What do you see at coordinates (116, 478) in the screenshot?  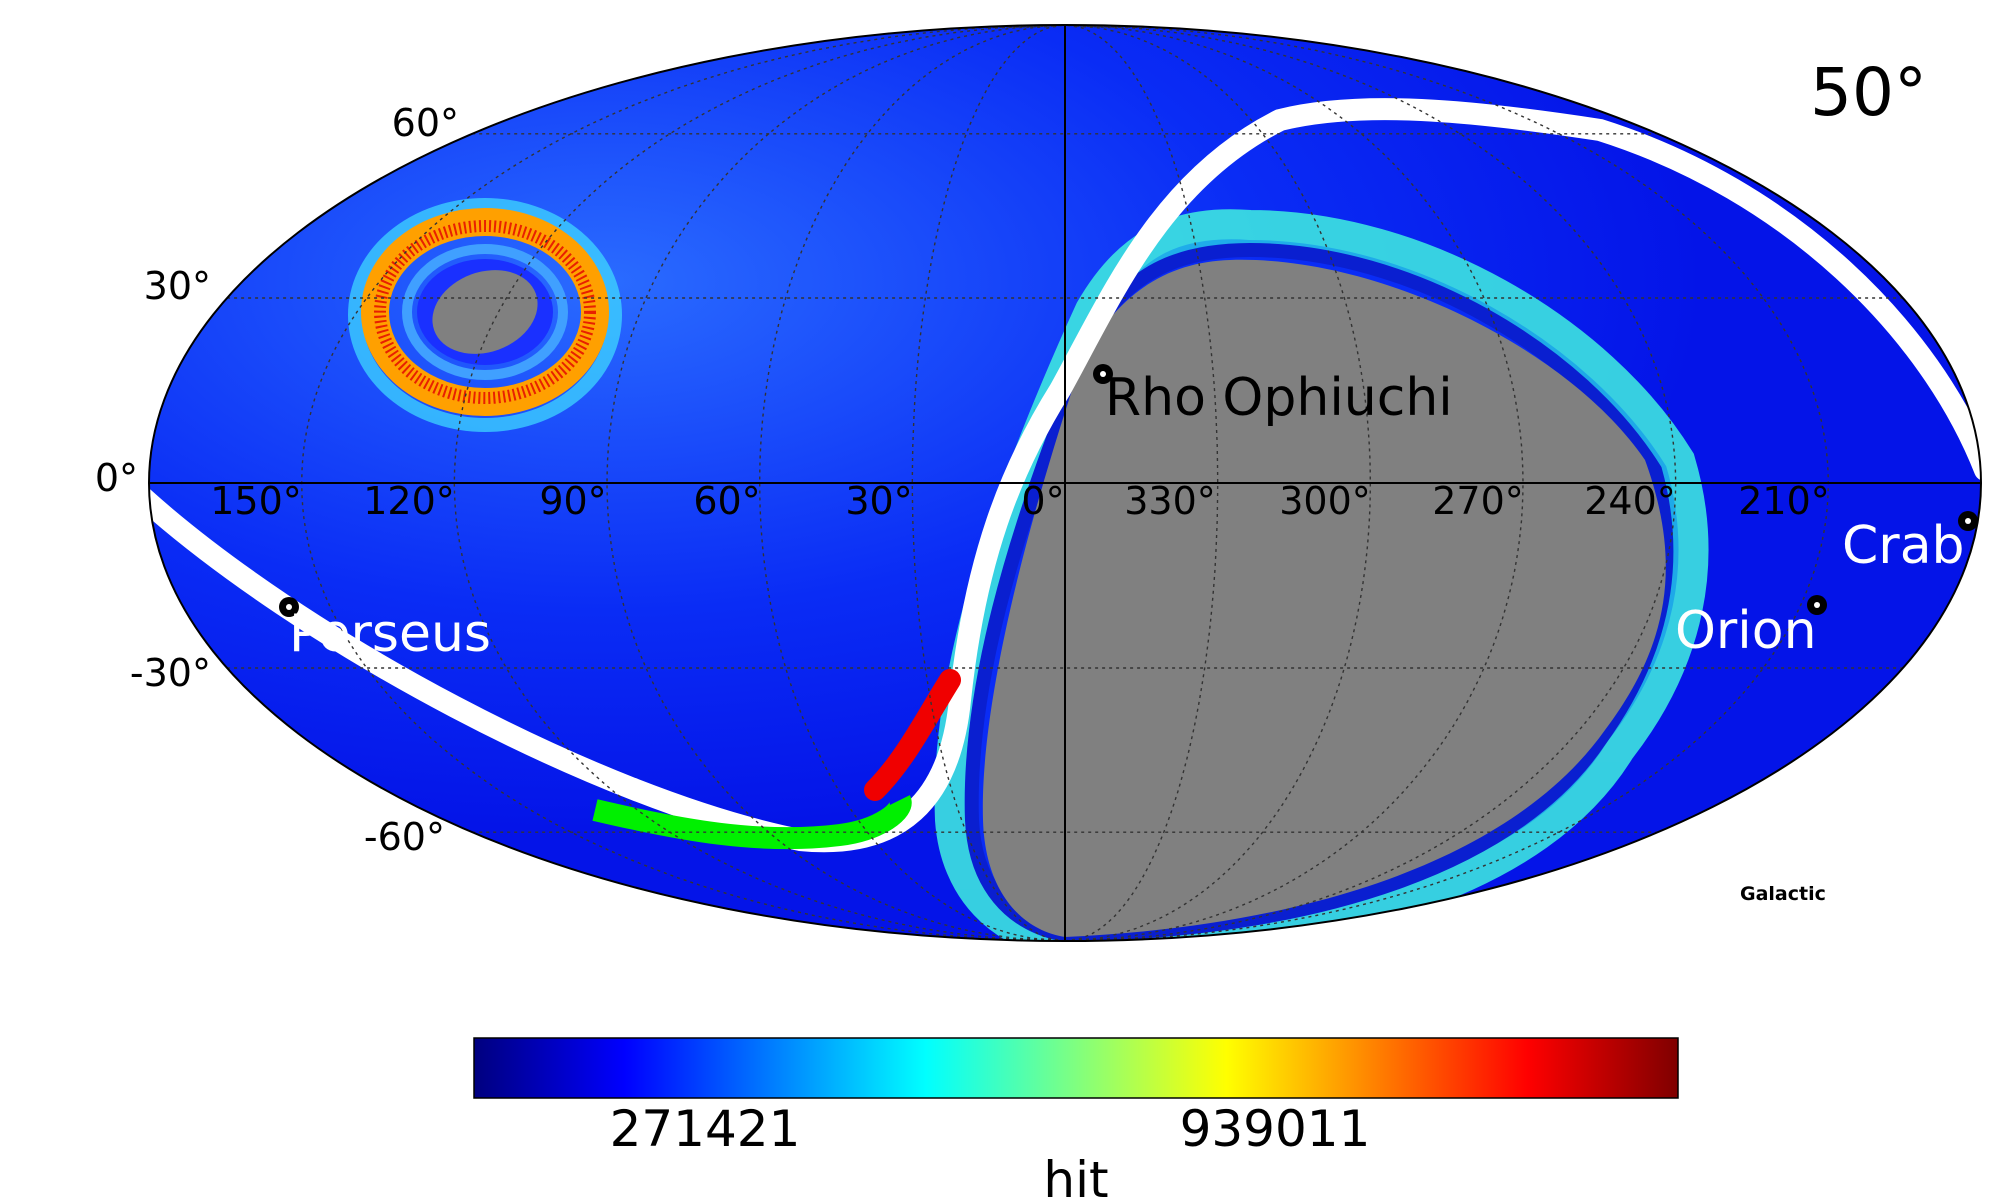 I see `lat-label-0: 0°` at bounding box center [116, 478].